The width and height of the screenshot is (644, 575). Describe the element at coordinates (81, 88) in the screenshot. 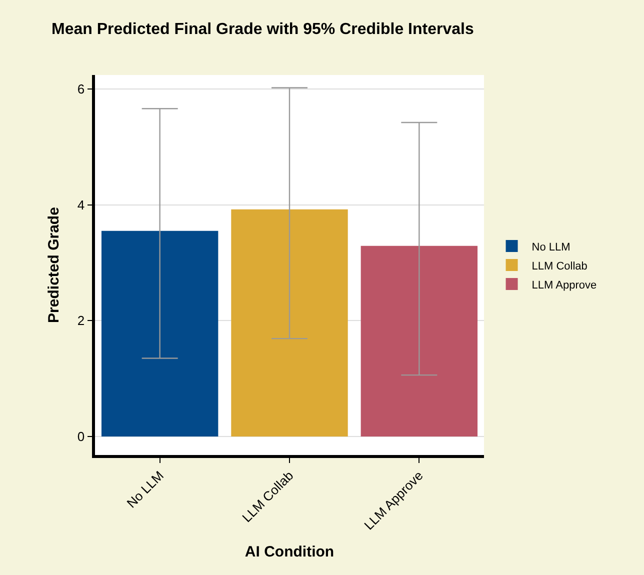

I see `y-tick-label: 6` at that location.